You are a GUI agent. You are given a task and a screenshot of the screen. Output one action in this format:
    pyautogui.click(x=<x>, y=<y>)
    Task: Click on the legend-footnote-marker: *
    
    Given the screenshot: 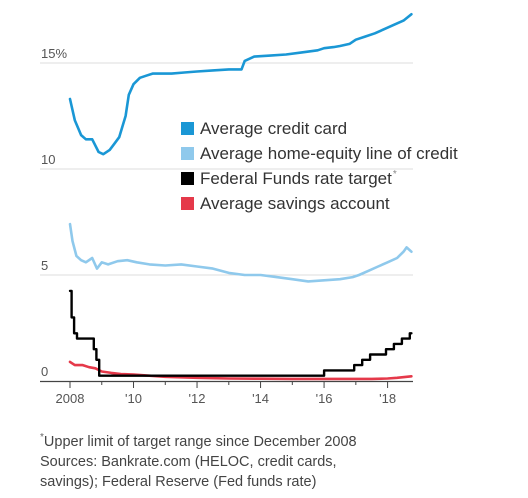 What is the action you would take?
    pyautogui.click(x=395, y=174)
    